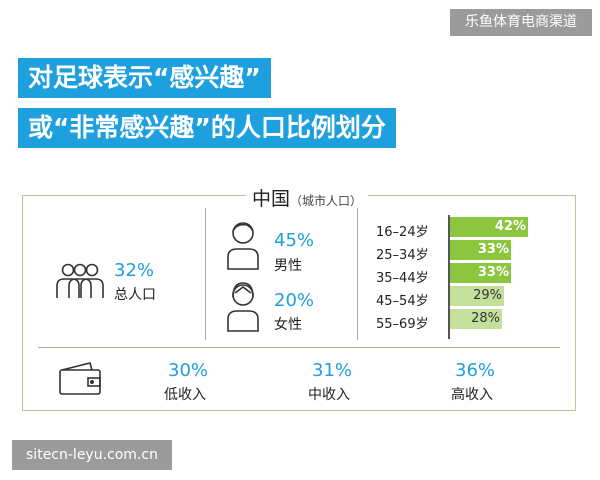 This screenshot has width=600, height=480. I want to click on age-bar-value: 28%, so click(485, 318).